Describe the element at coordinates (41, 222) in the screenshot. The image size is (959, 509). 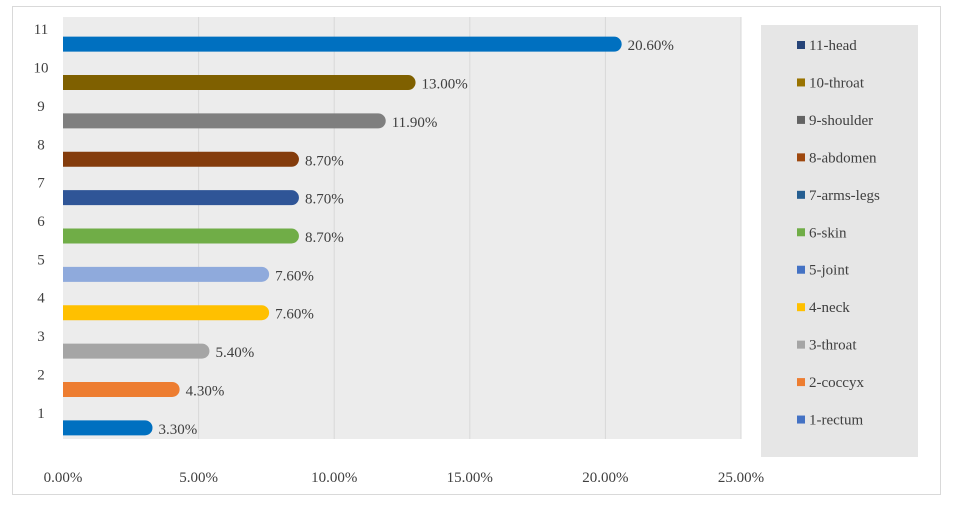
I see `y-tick-label: 6` at that location.